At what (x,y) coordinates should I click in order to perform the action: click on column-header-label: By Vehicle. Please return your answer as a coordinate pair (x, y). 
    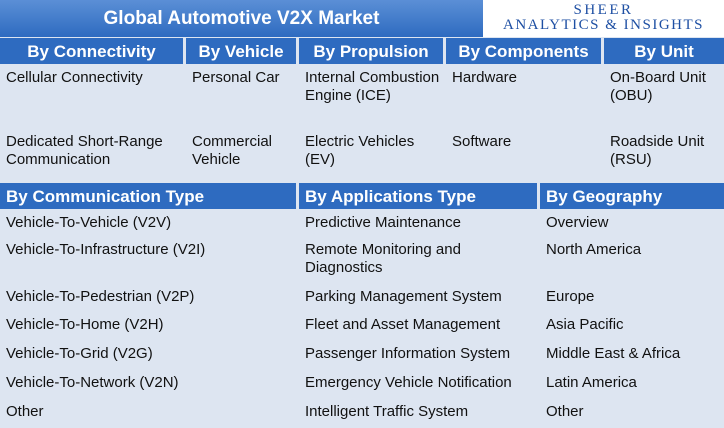
    Looking at the image, I should click on (241, 51).